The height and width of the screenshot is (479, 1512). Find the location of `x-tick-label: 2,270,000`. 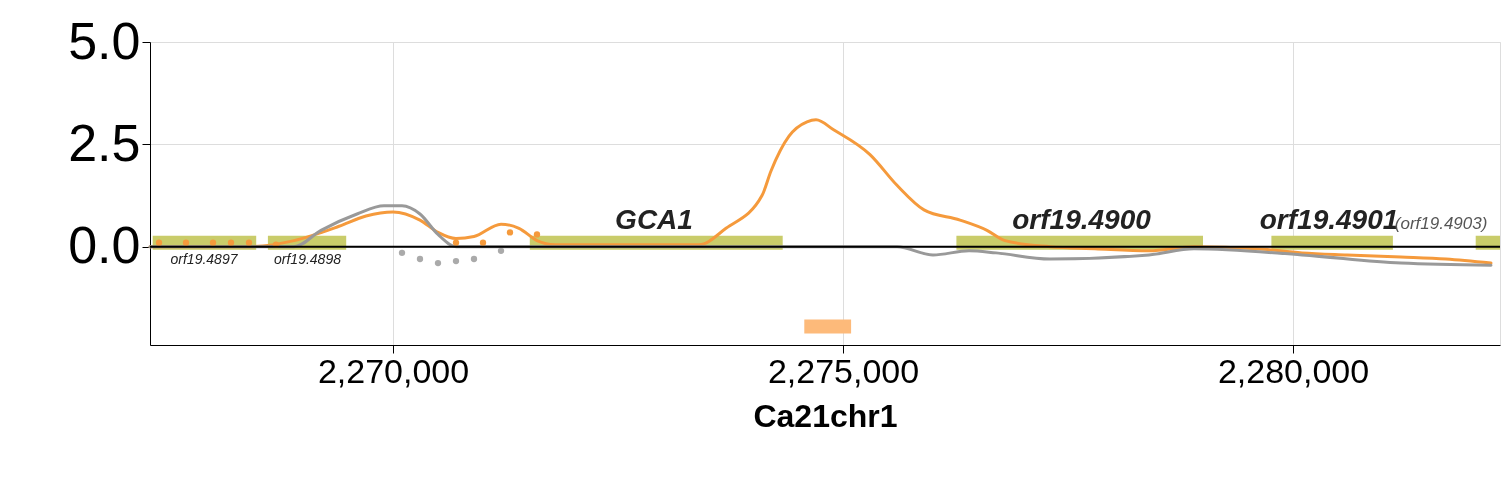

x-tick-label: 2,270,000 is located at coordinates (393, 370).